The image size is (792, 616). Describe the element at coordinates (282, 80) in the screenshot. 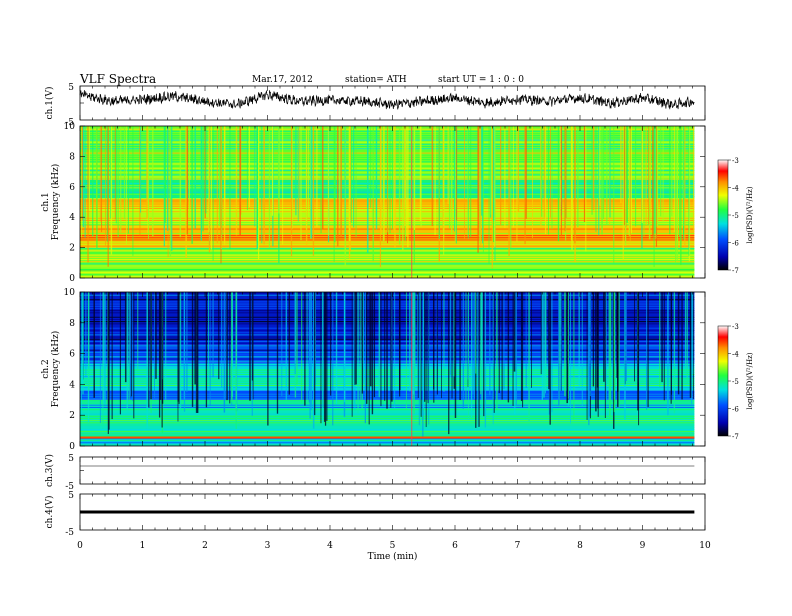

I see `date-label: Mar.17, 2012` at that location.